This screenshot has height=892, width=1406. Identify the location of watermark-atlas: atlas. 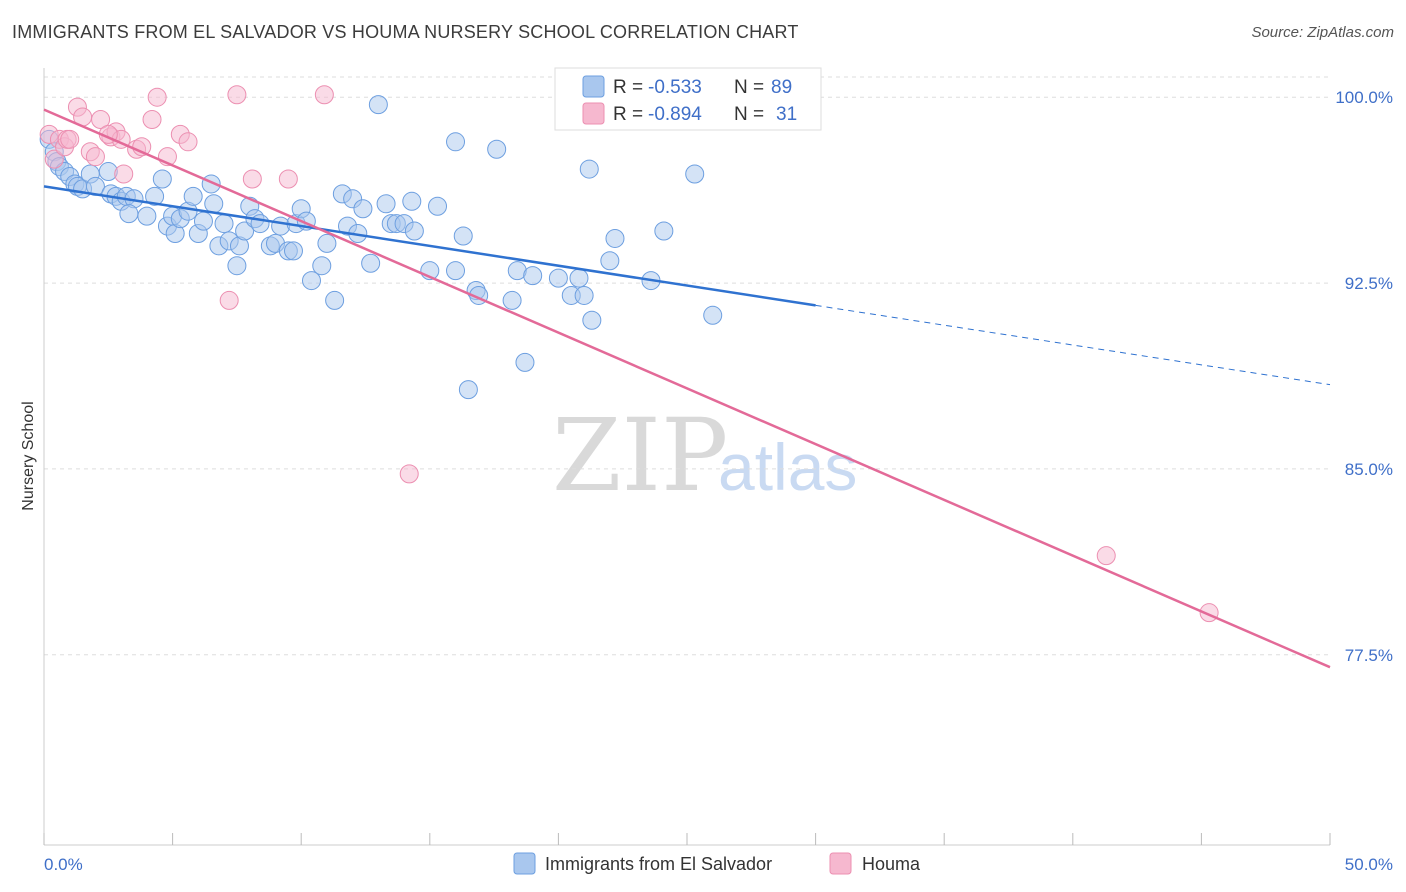
(787, 467).